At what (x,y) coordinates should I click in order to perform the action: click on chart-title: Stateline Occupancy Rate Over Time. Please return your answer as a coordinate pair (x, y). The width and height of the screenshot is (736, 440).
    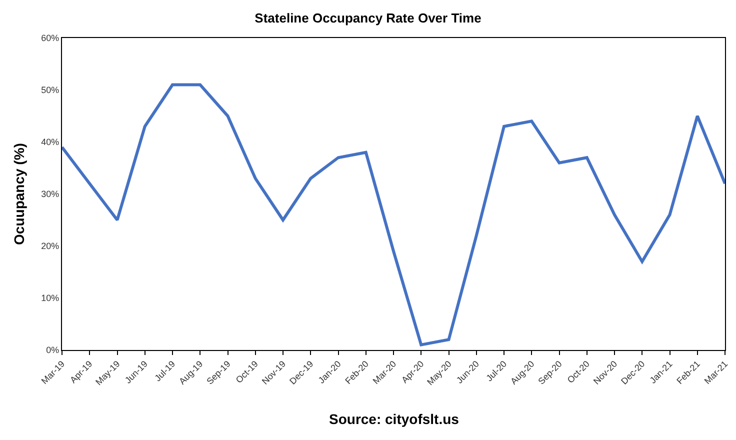
    Looking at the image, I should click on (368, 18).